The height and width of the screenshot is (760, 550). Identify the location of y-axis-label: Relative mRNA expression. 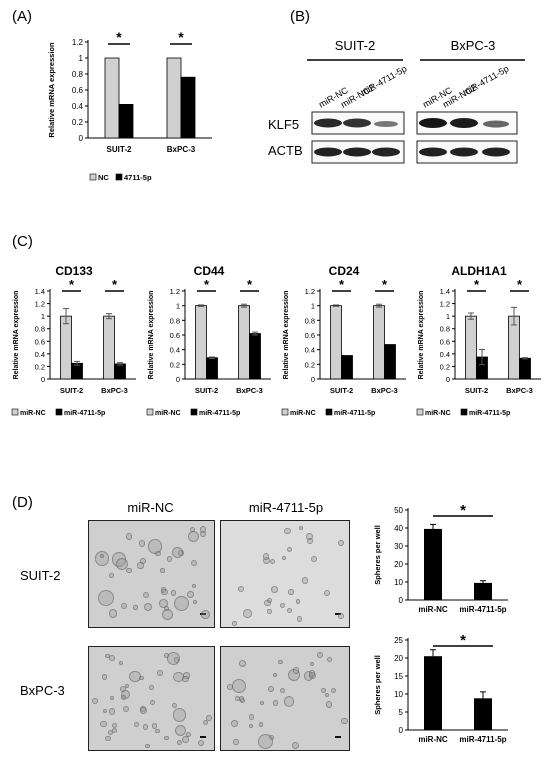
(151, 335).